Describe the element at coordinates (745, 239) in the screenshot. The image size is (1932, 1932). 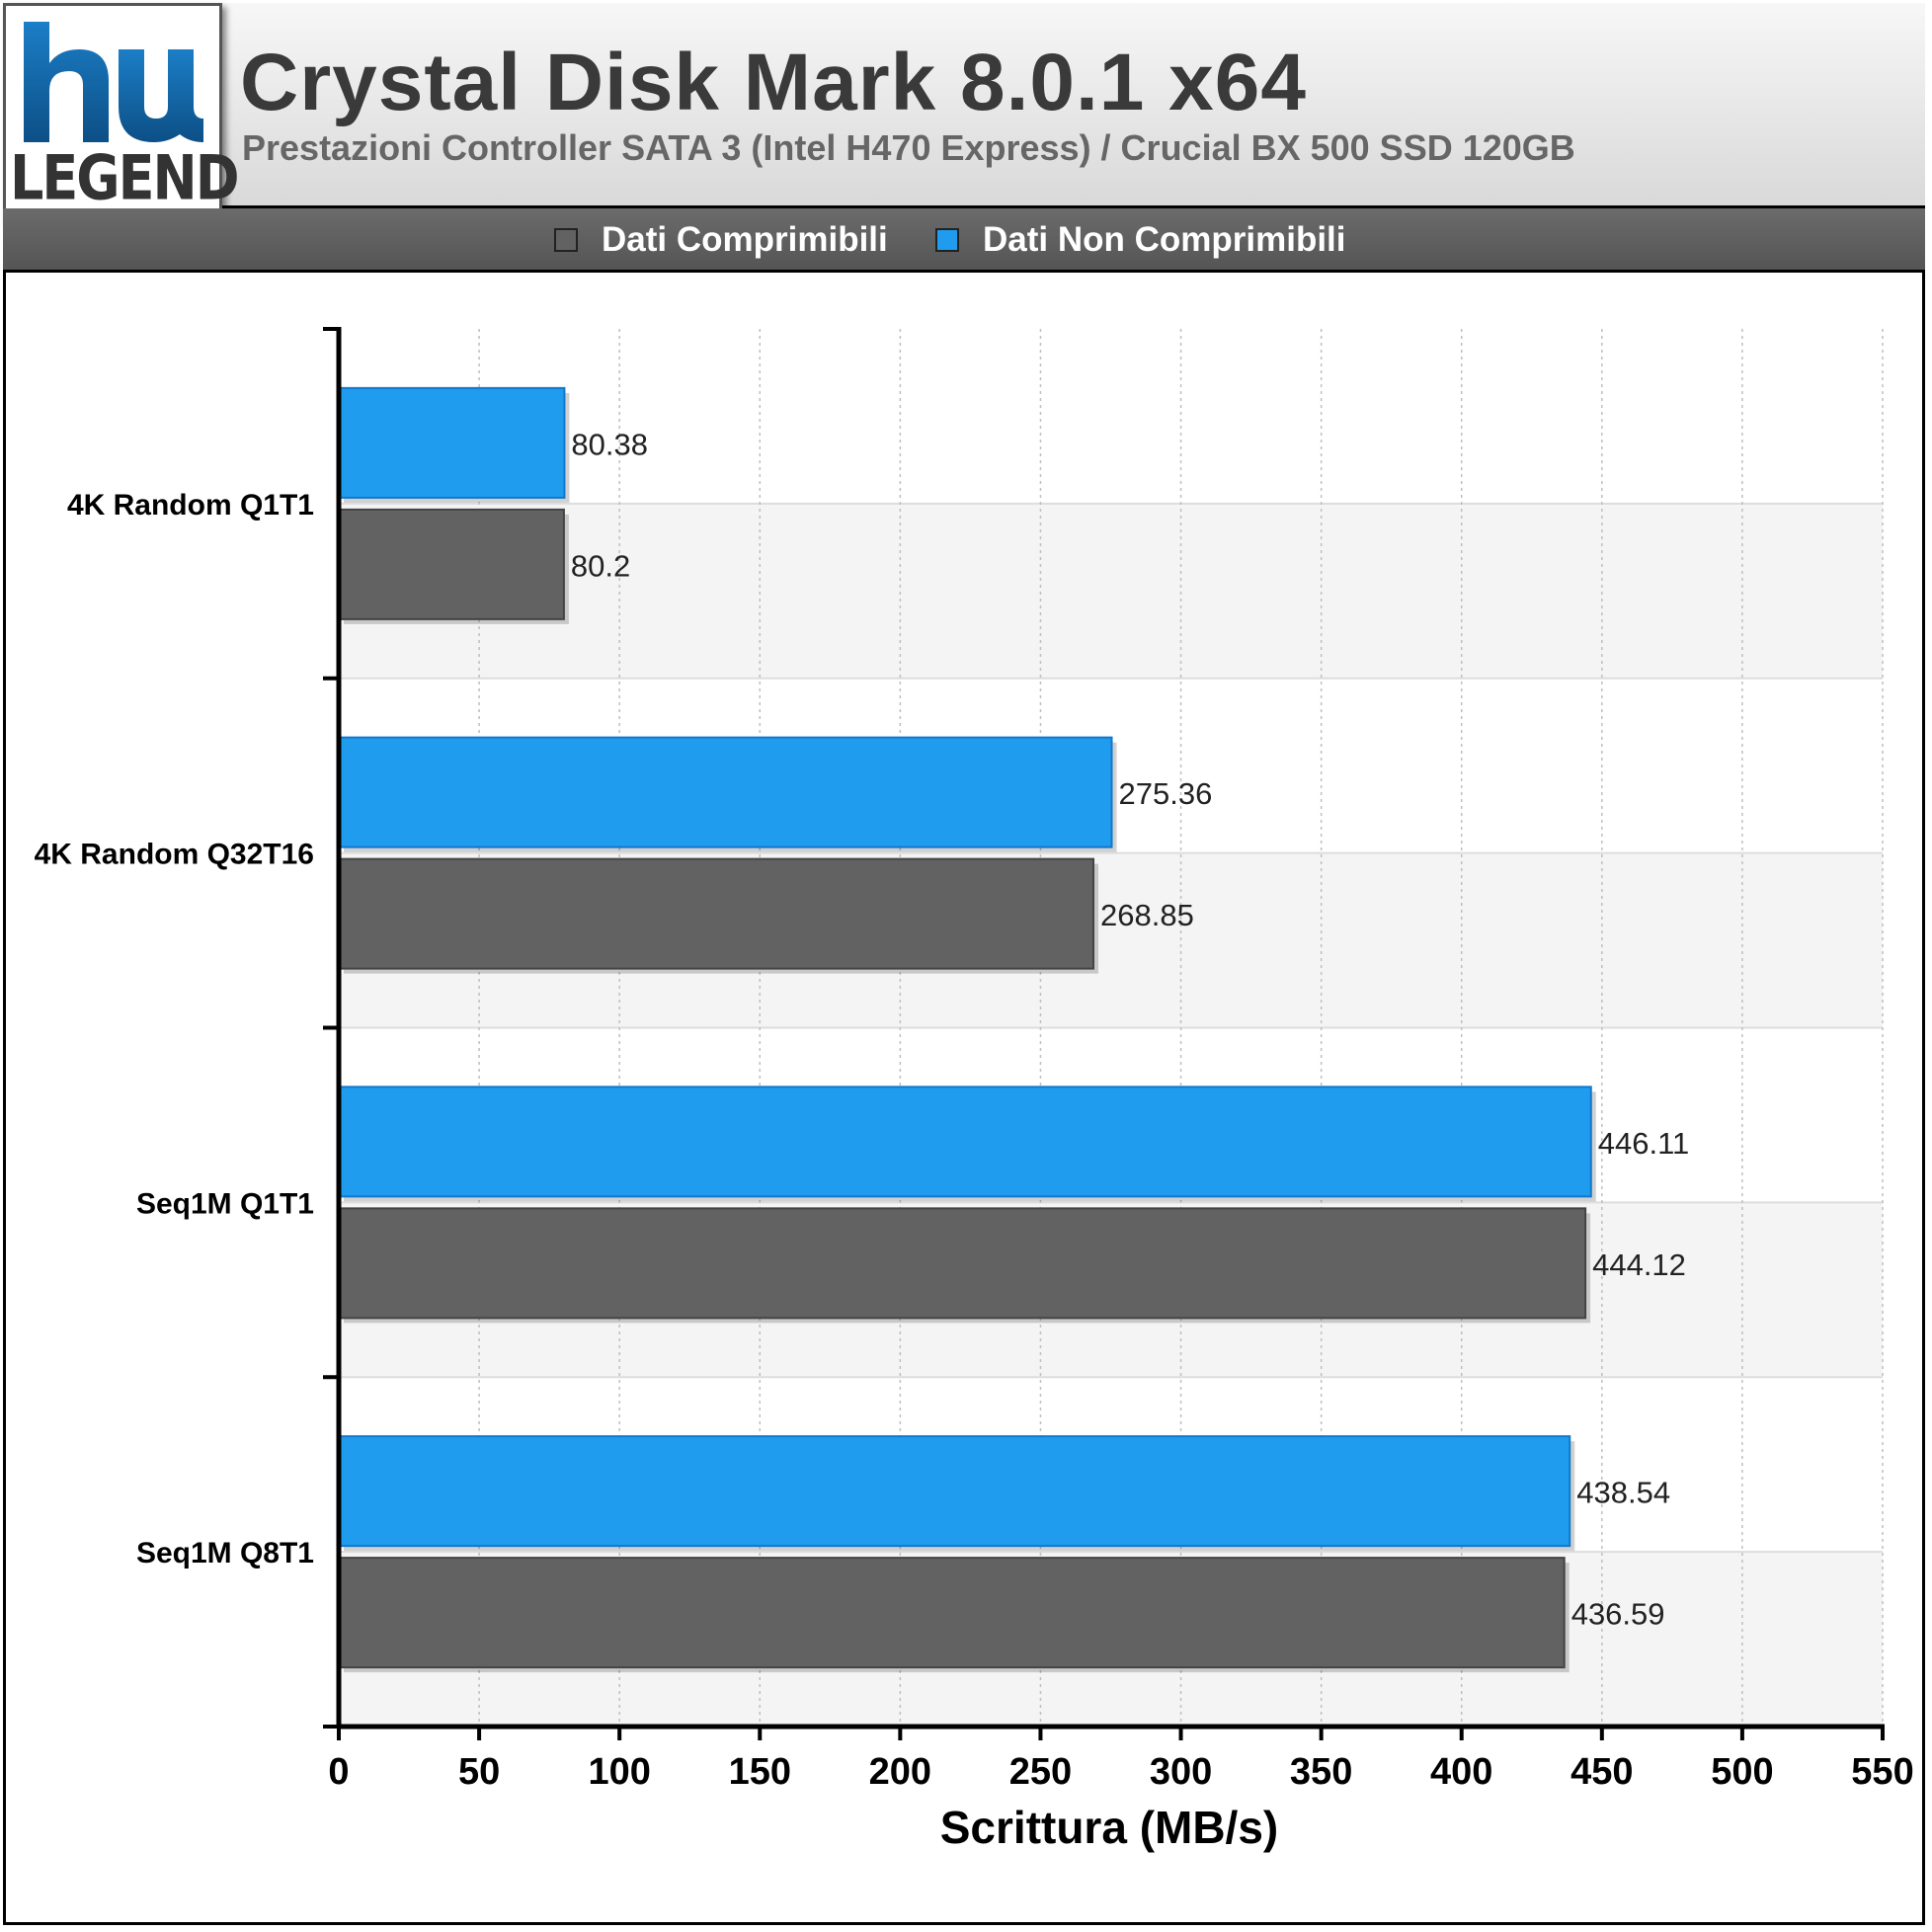
I see `legend-label-compressible: Dati Comprimibili` at that location.